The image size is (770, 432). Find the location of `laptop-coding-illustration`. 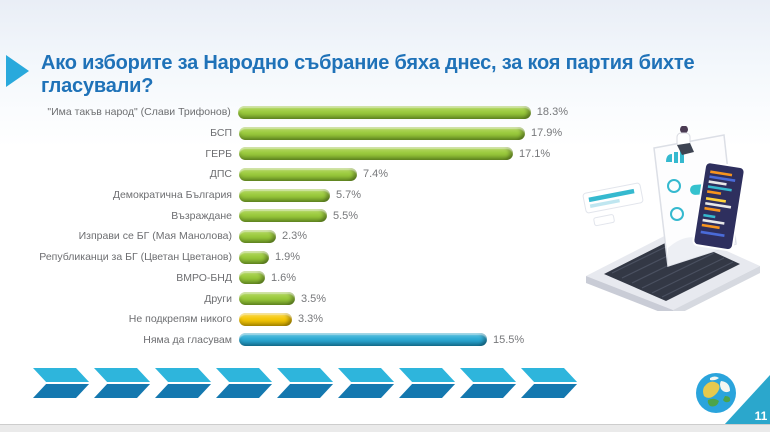

laptop-coding-illustration is located at coordinates (671, 218).